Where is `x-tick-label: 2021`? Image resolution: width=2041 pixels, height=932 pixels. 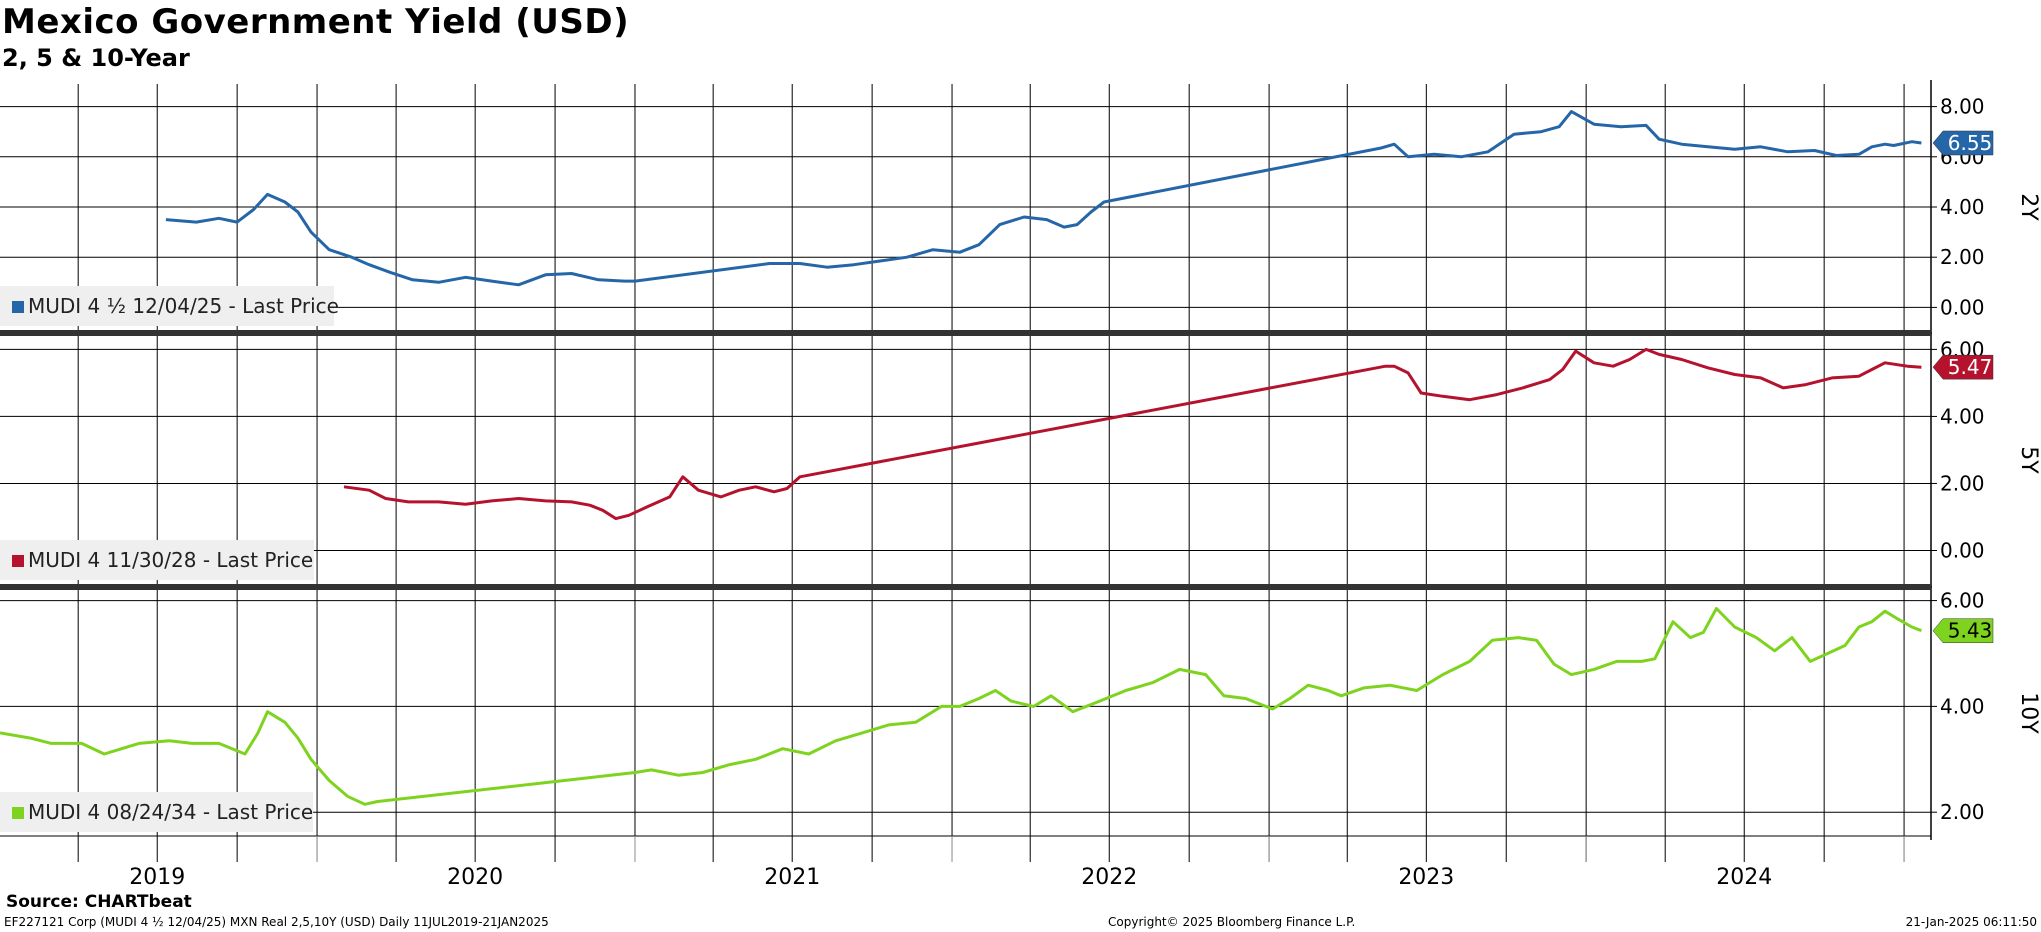
x-tick-label: 2021 is located at coordinates (792, 877).